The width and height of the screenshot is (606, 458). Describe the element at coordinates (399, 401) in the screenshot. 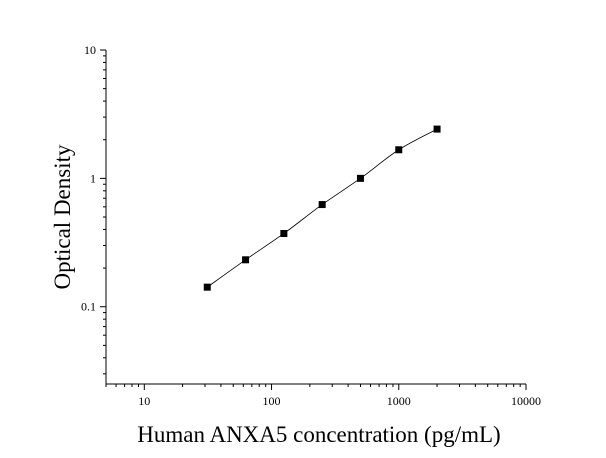

I see `x-tick-label: 1000` at that location.